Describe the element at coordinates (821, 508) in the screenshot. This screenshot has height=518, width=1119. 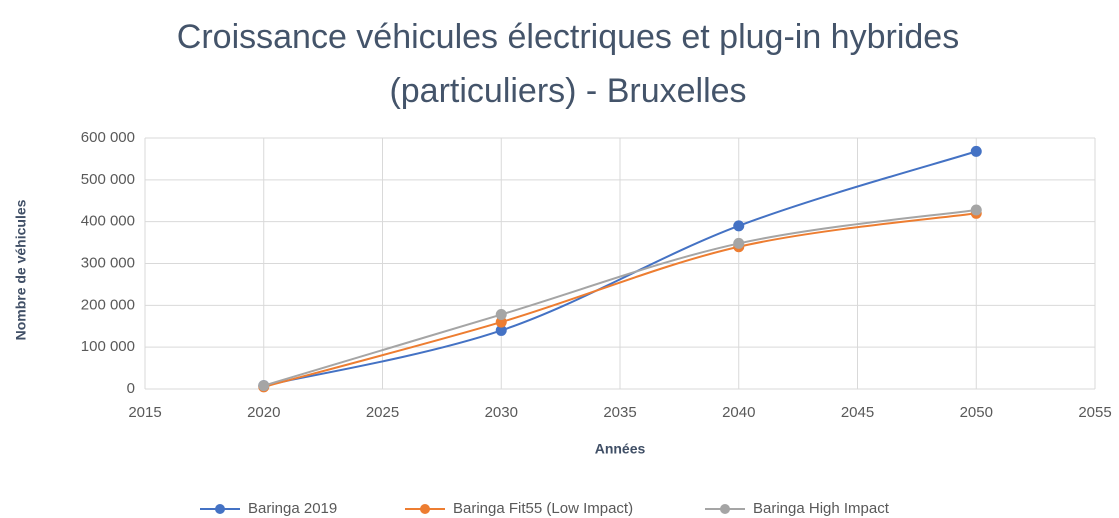
I see `legend-label: Baringa High Impact` at that location.